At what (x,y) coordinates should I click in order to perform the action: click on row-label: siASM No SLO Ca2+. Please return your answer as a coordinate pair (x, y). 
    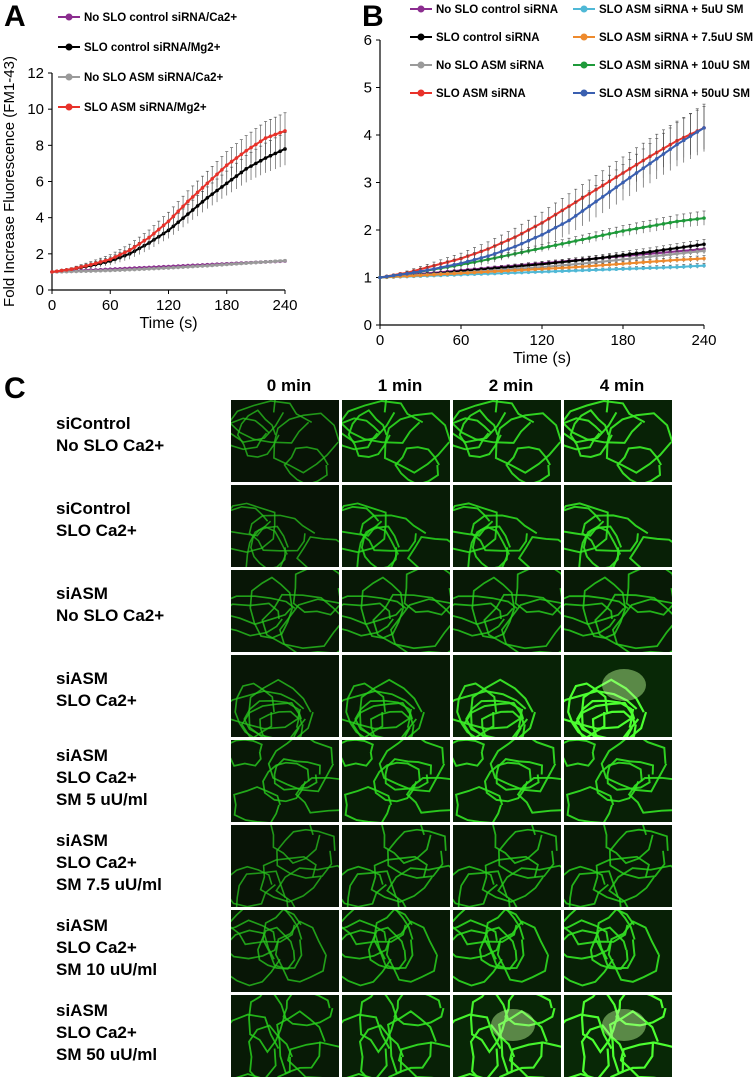
    Looking at the image, I should click on (110, 605).